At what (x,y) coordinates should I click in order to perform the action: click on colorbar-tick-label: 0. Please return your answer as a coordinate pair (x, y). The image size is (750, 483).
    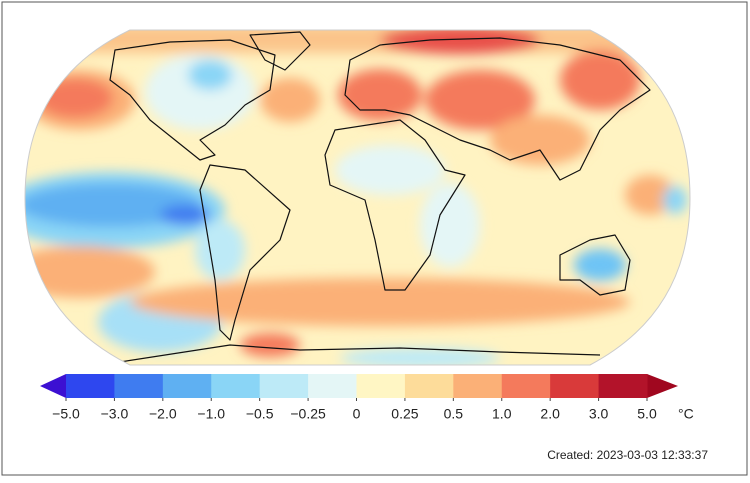
    Looking at the image, I should click on (357, 414).